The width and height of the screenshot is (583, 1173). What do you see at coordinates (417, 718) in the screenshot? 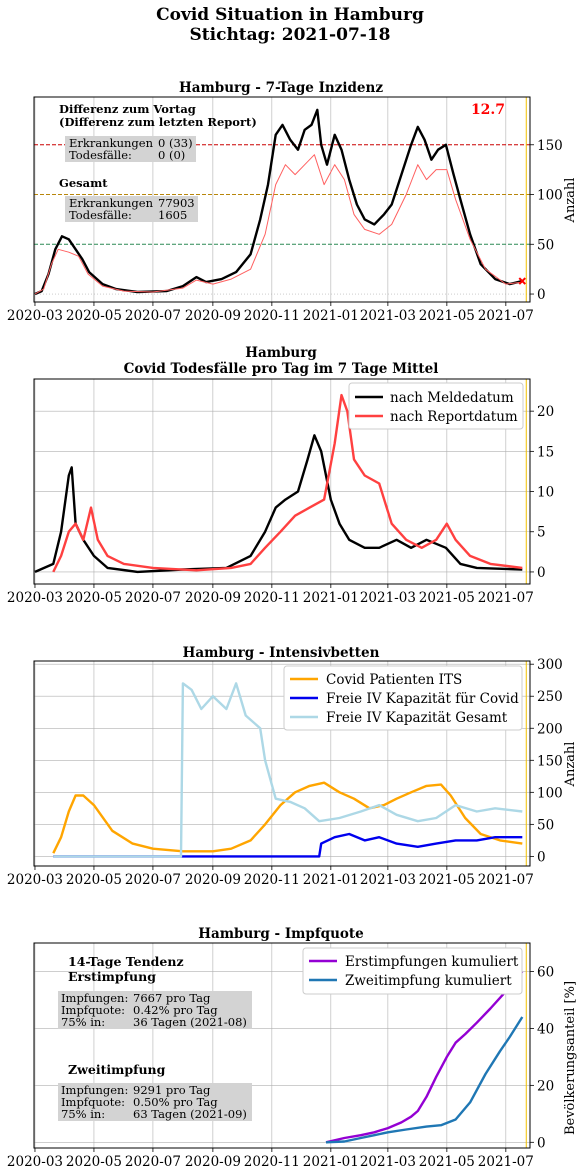
I see `icu-legend-label-2: Freie IV Kapazität Gesamt` at bounding box center [417, 718].